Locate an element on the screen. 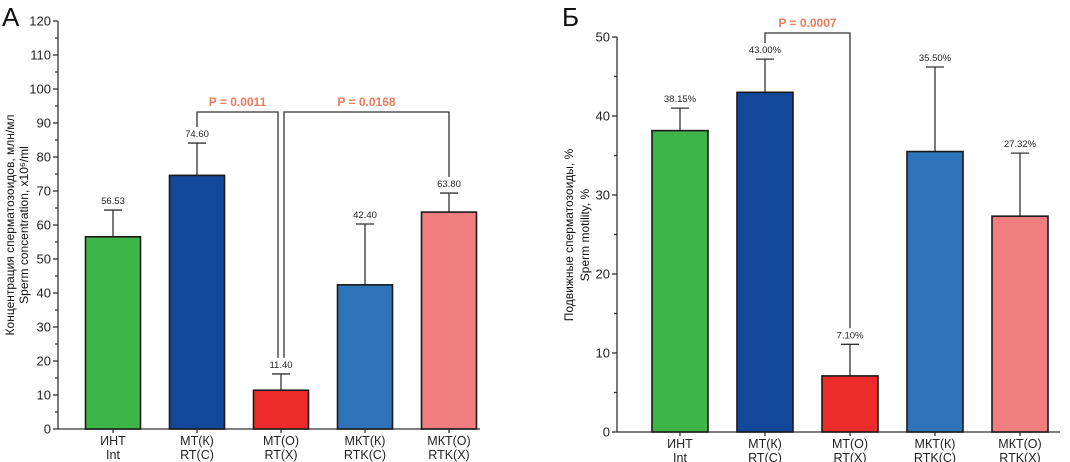 The image size is (1070, 462). panel-a-ylabel-en: Sperm concentration, x10⁶/ml is located at coordinates (24, 225).